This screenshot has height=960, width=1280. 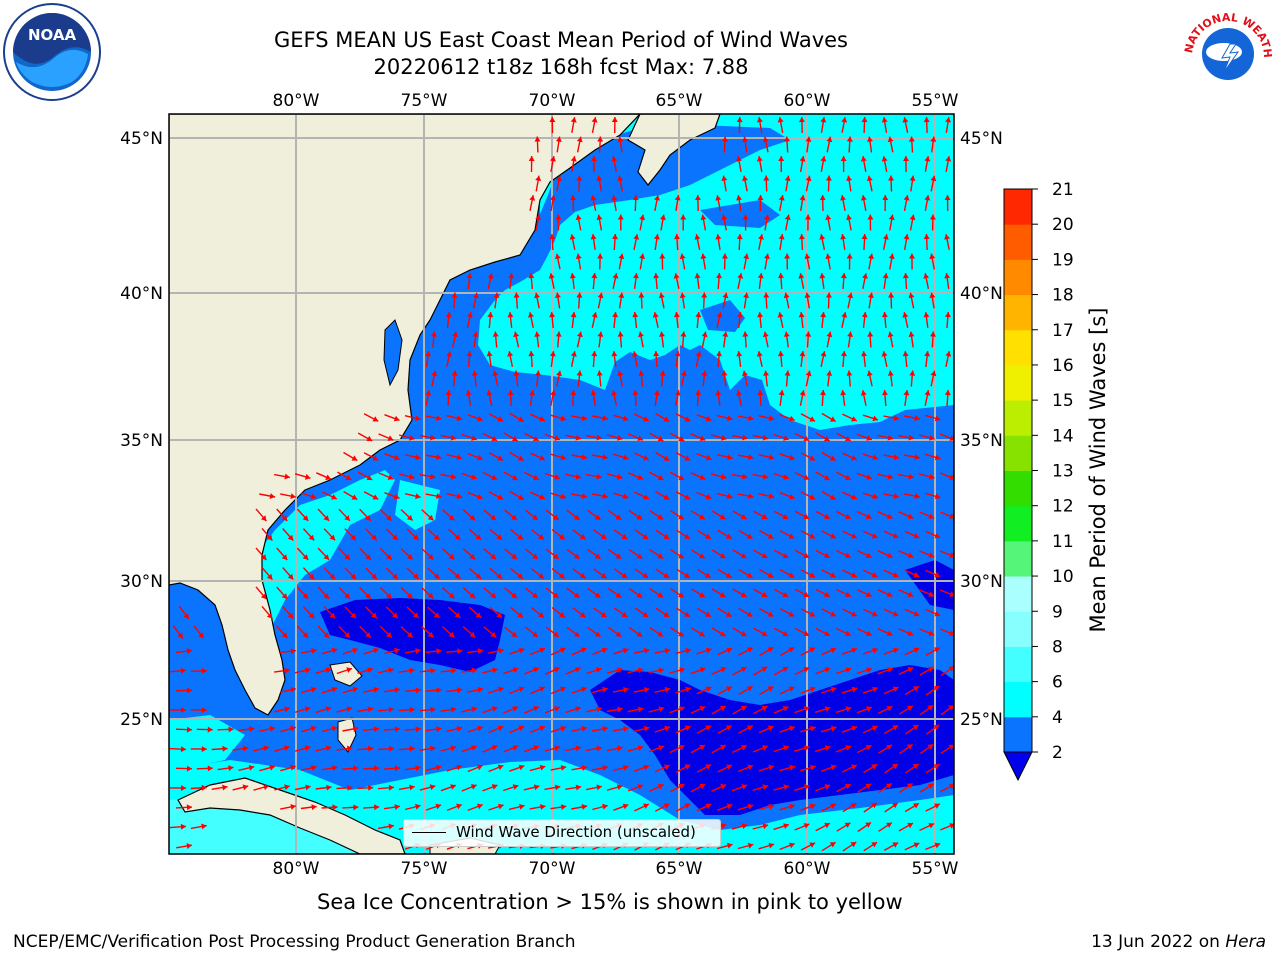 I want to click on lon-labels-bottom: 80°W 75°W 70°W 65°W 60°W 55°W, so click(x=616, y=869).